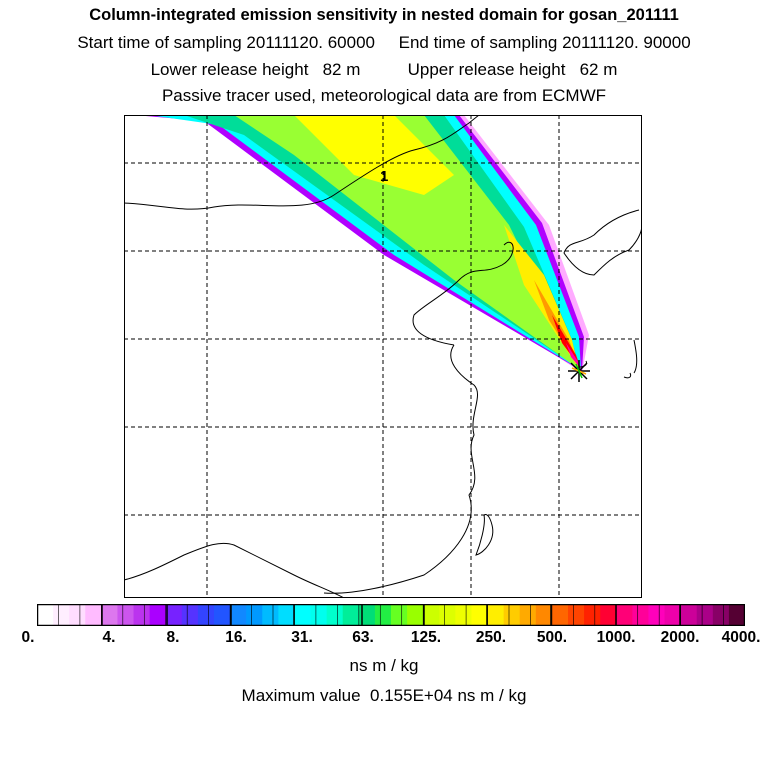 The height and width of the screenshot is (768, 768). What do you see at coordinates (680, 637) in the screenshot?
I see `colorbar-tick-label: 2000.` at bounding box center [680, 637].